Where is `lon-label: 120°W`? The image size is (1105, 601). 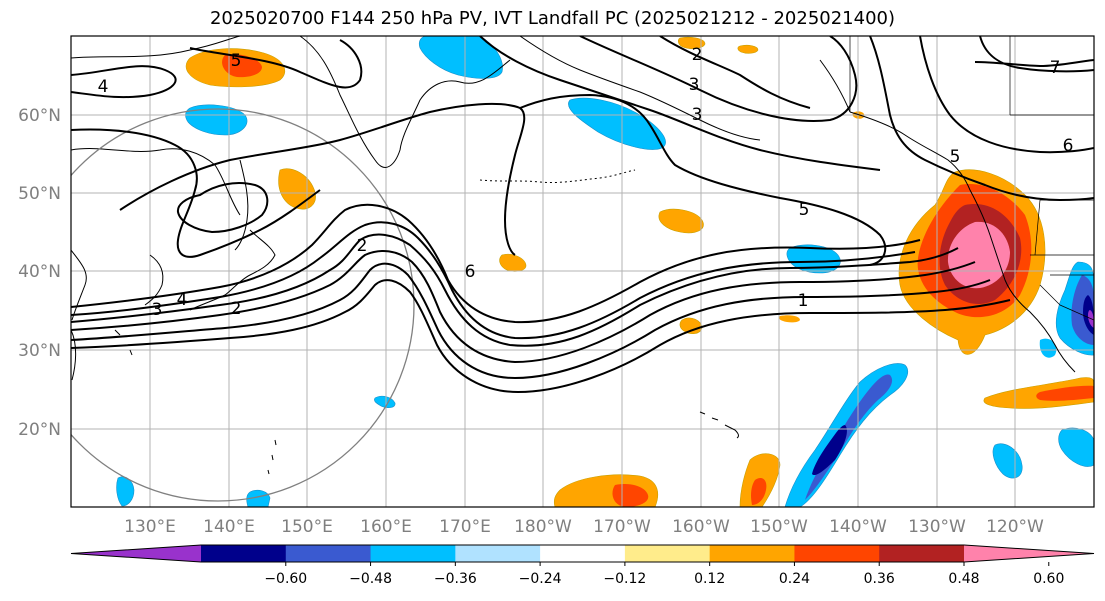
lon-label: 120°W is located at coordinates (1015, 527).